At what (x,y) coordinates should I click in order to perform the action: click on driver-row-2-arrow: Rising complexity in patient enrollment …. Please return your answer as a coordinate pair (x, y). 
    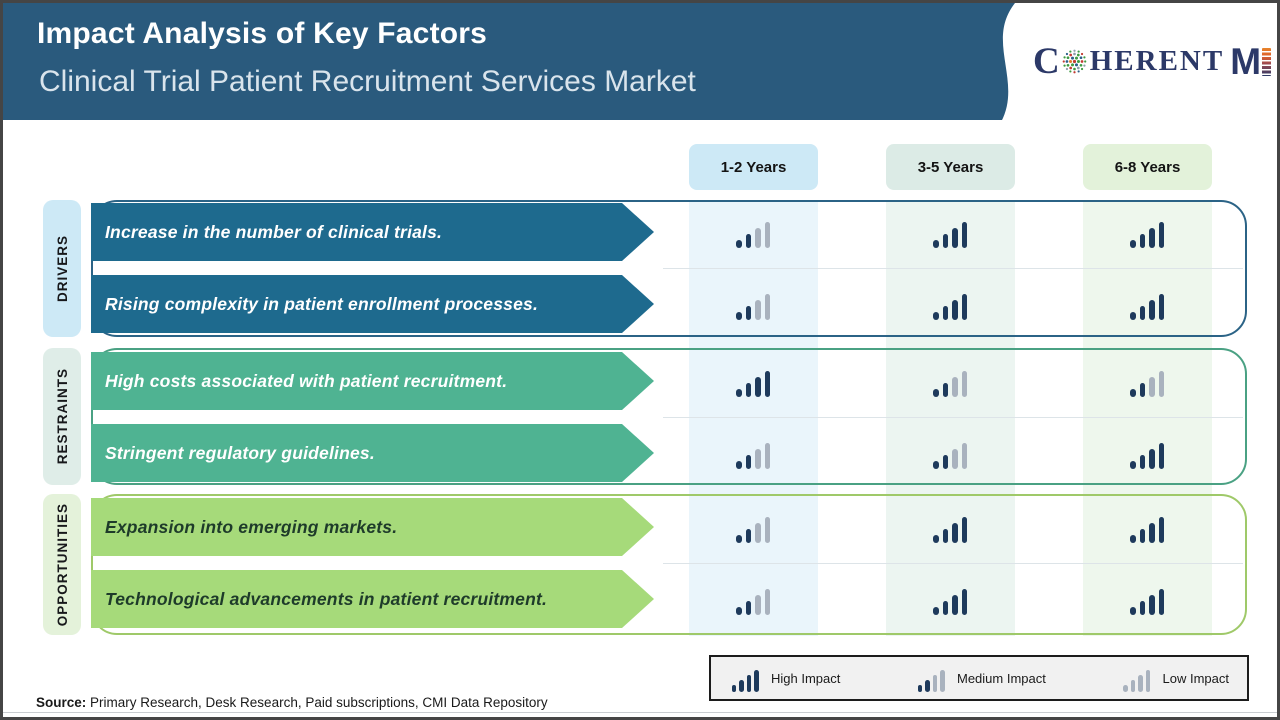
    Looking at the image, I should click on (372, 304).